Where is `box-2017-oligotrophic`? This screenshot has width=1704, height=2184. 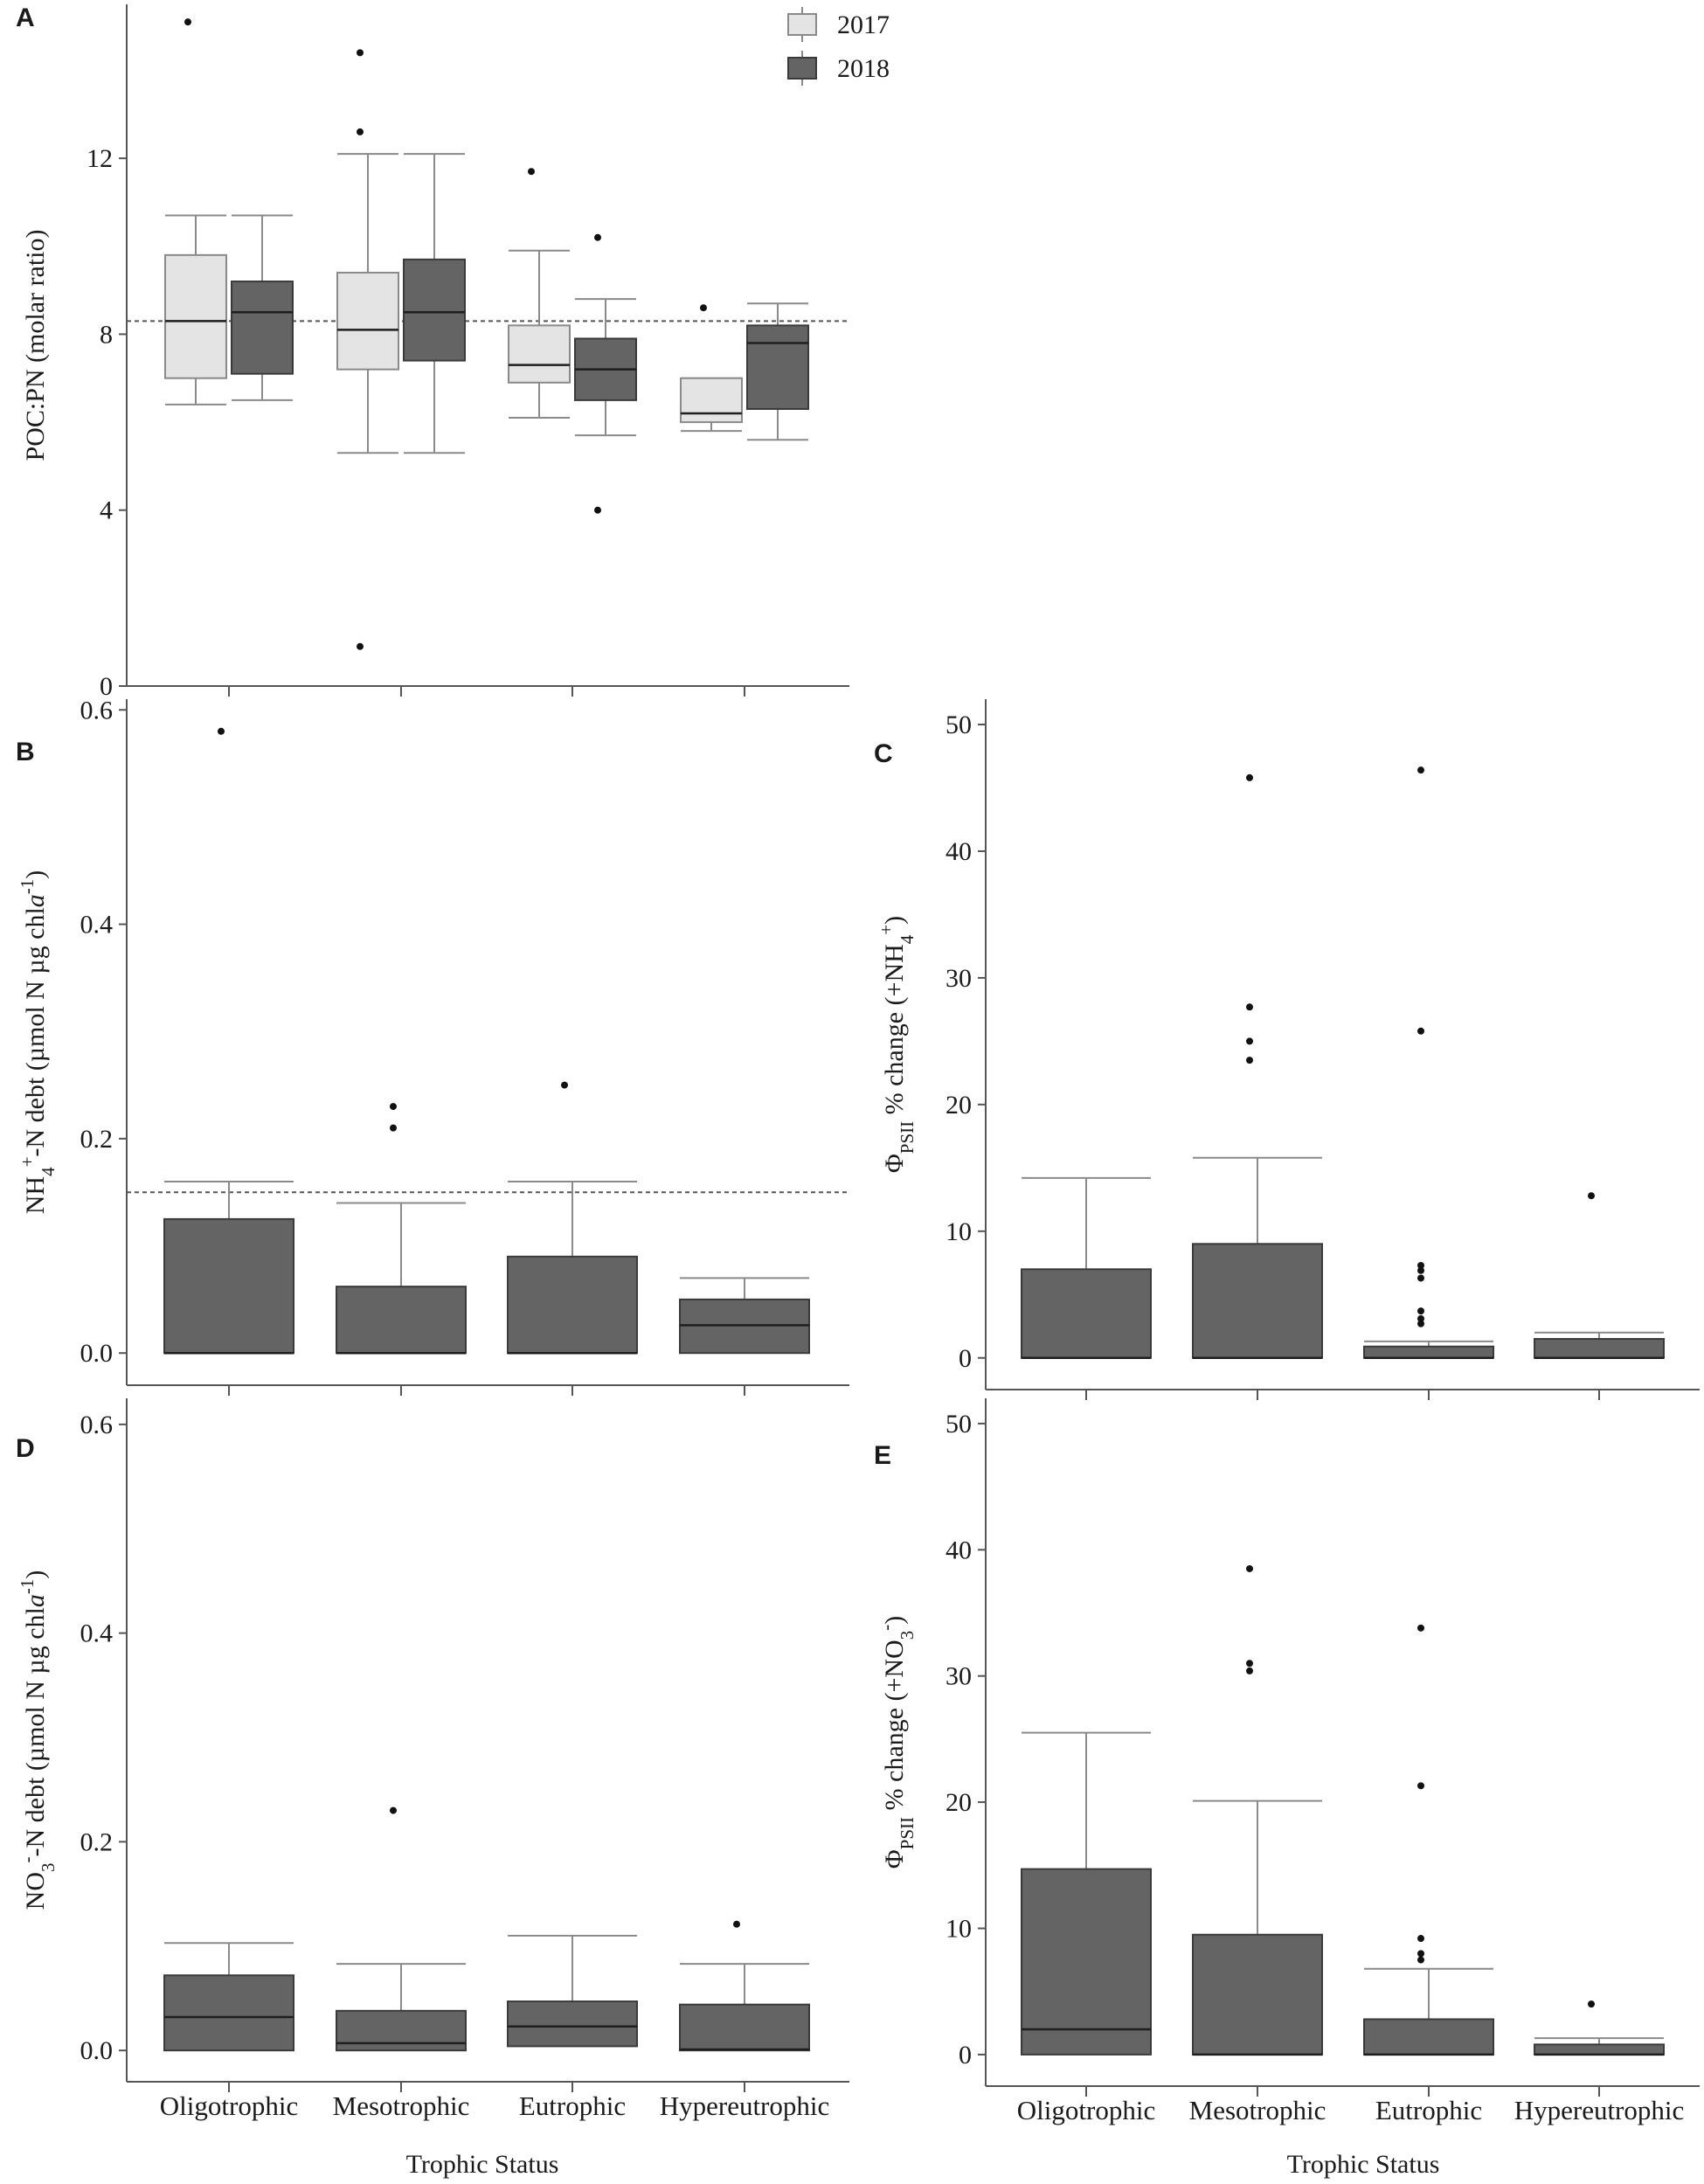 box-2017-oligotrophic is located at coordinates (195, 212).